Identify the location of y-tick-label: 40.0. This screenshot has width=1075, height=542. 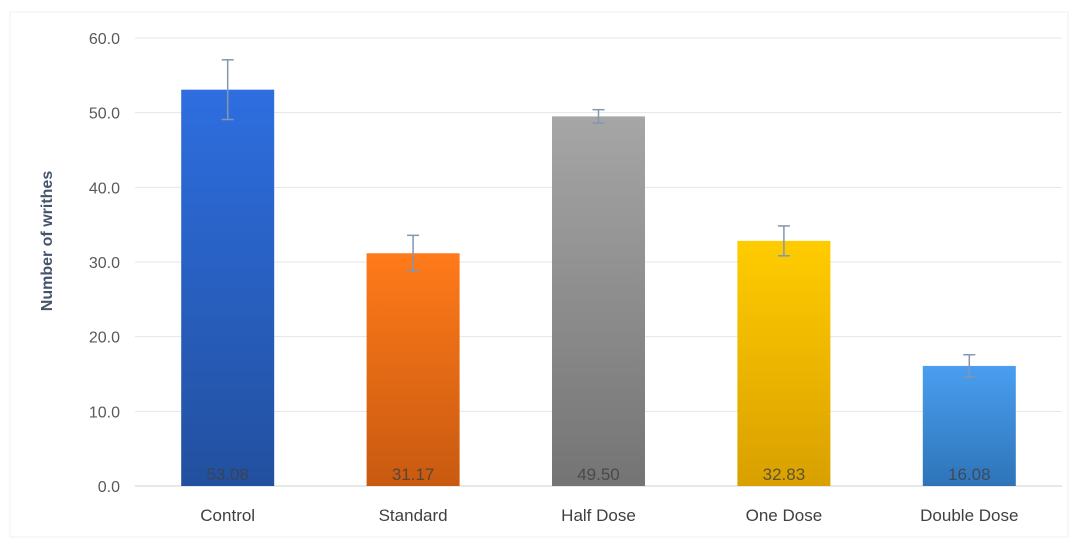
(104, 188).